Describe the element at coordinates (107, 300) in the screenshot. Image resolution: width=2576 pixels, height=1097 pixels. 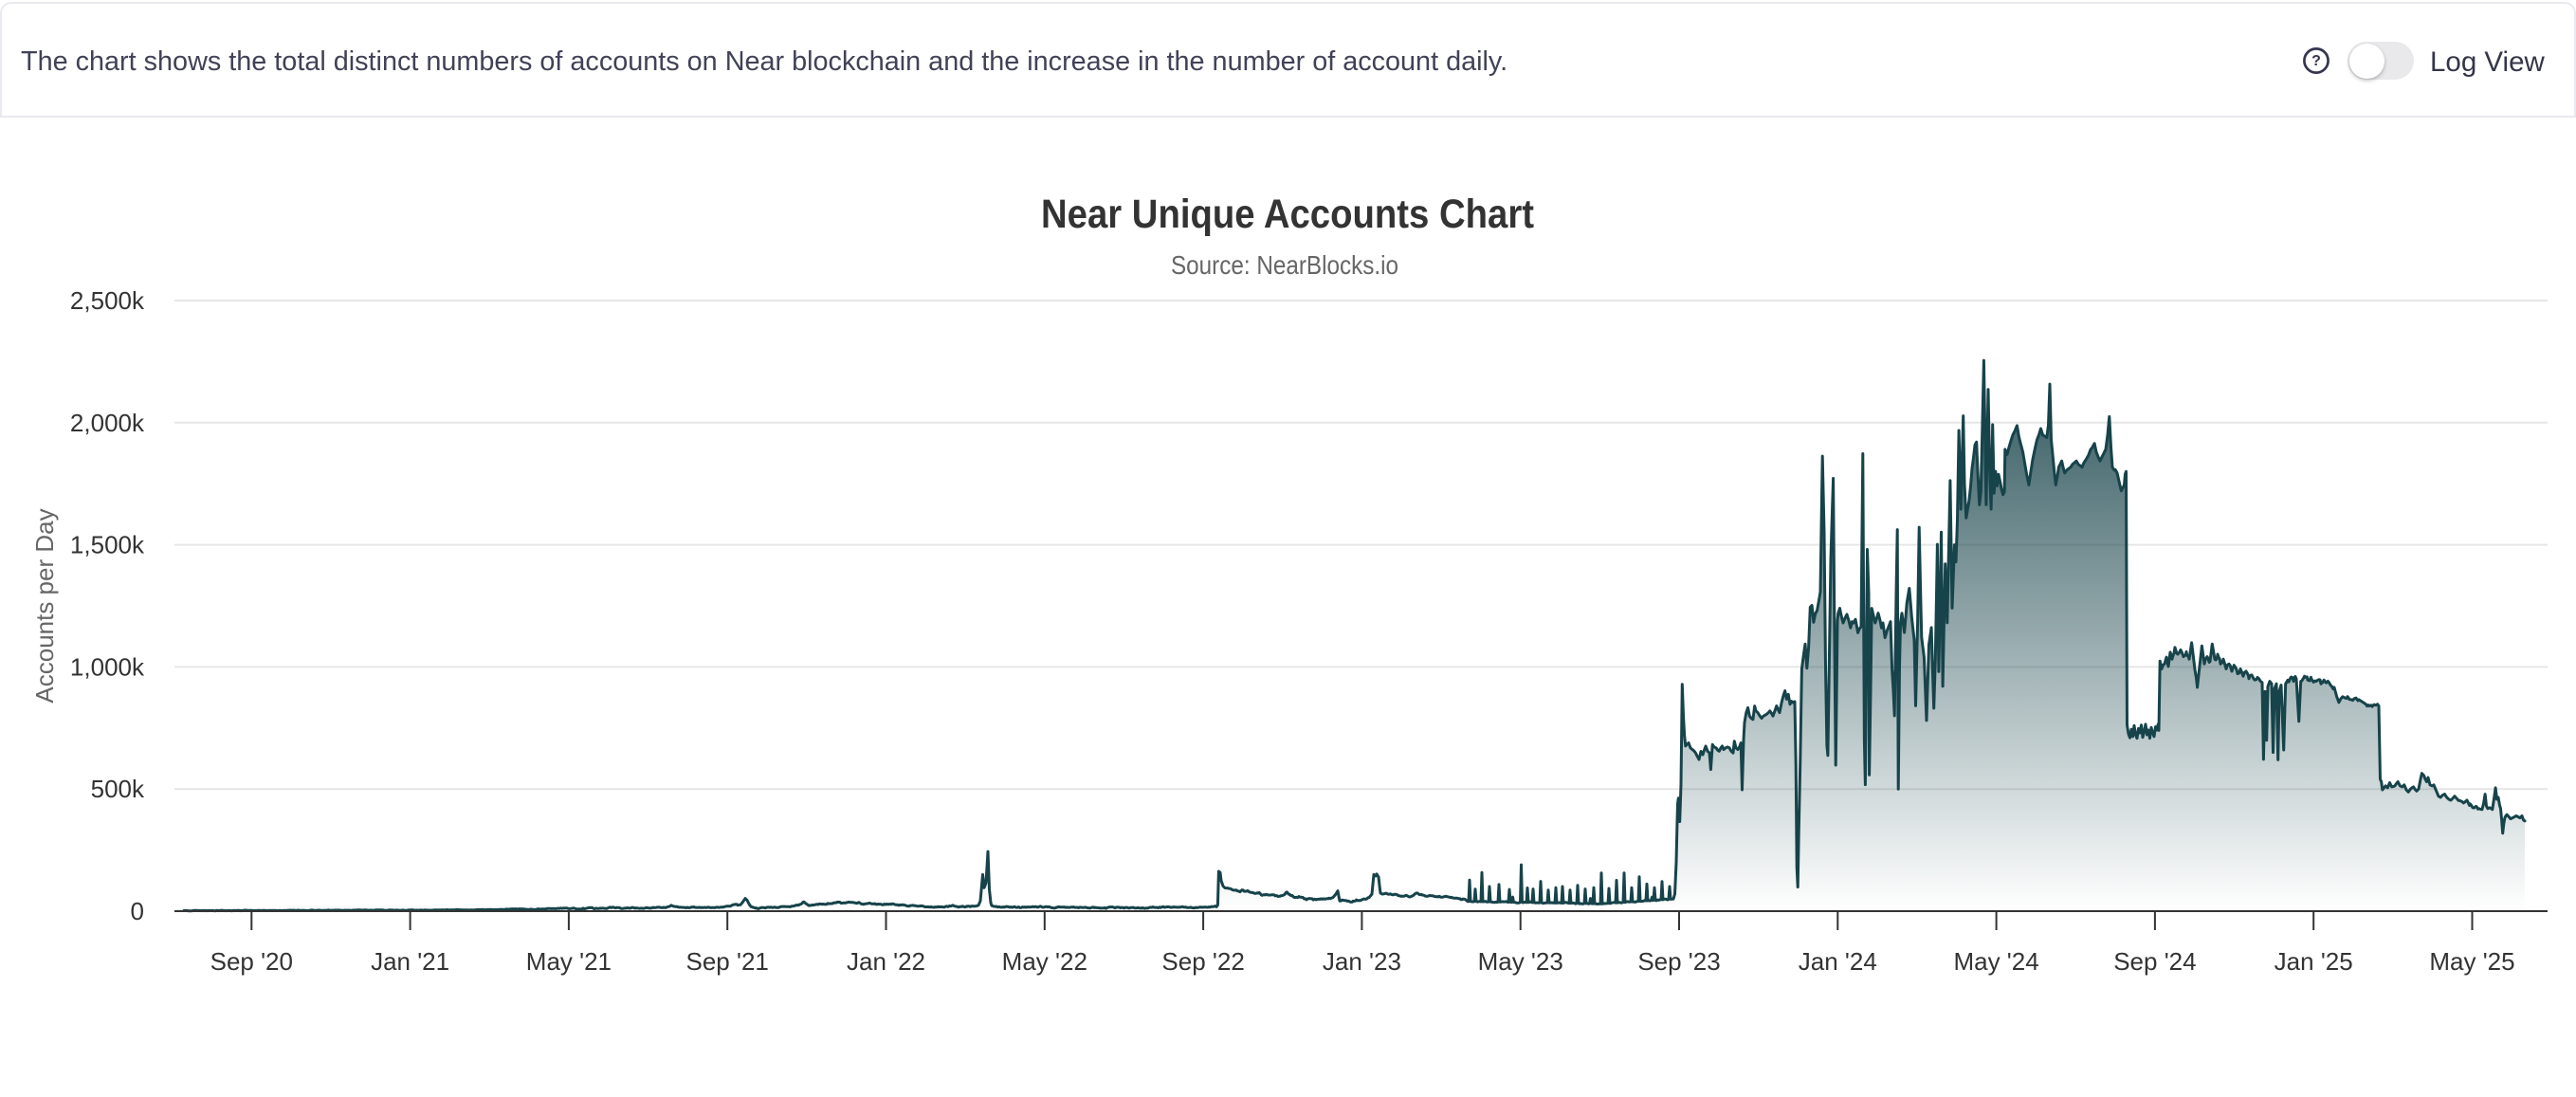
I see `svg-text: 2,500k` at that location.